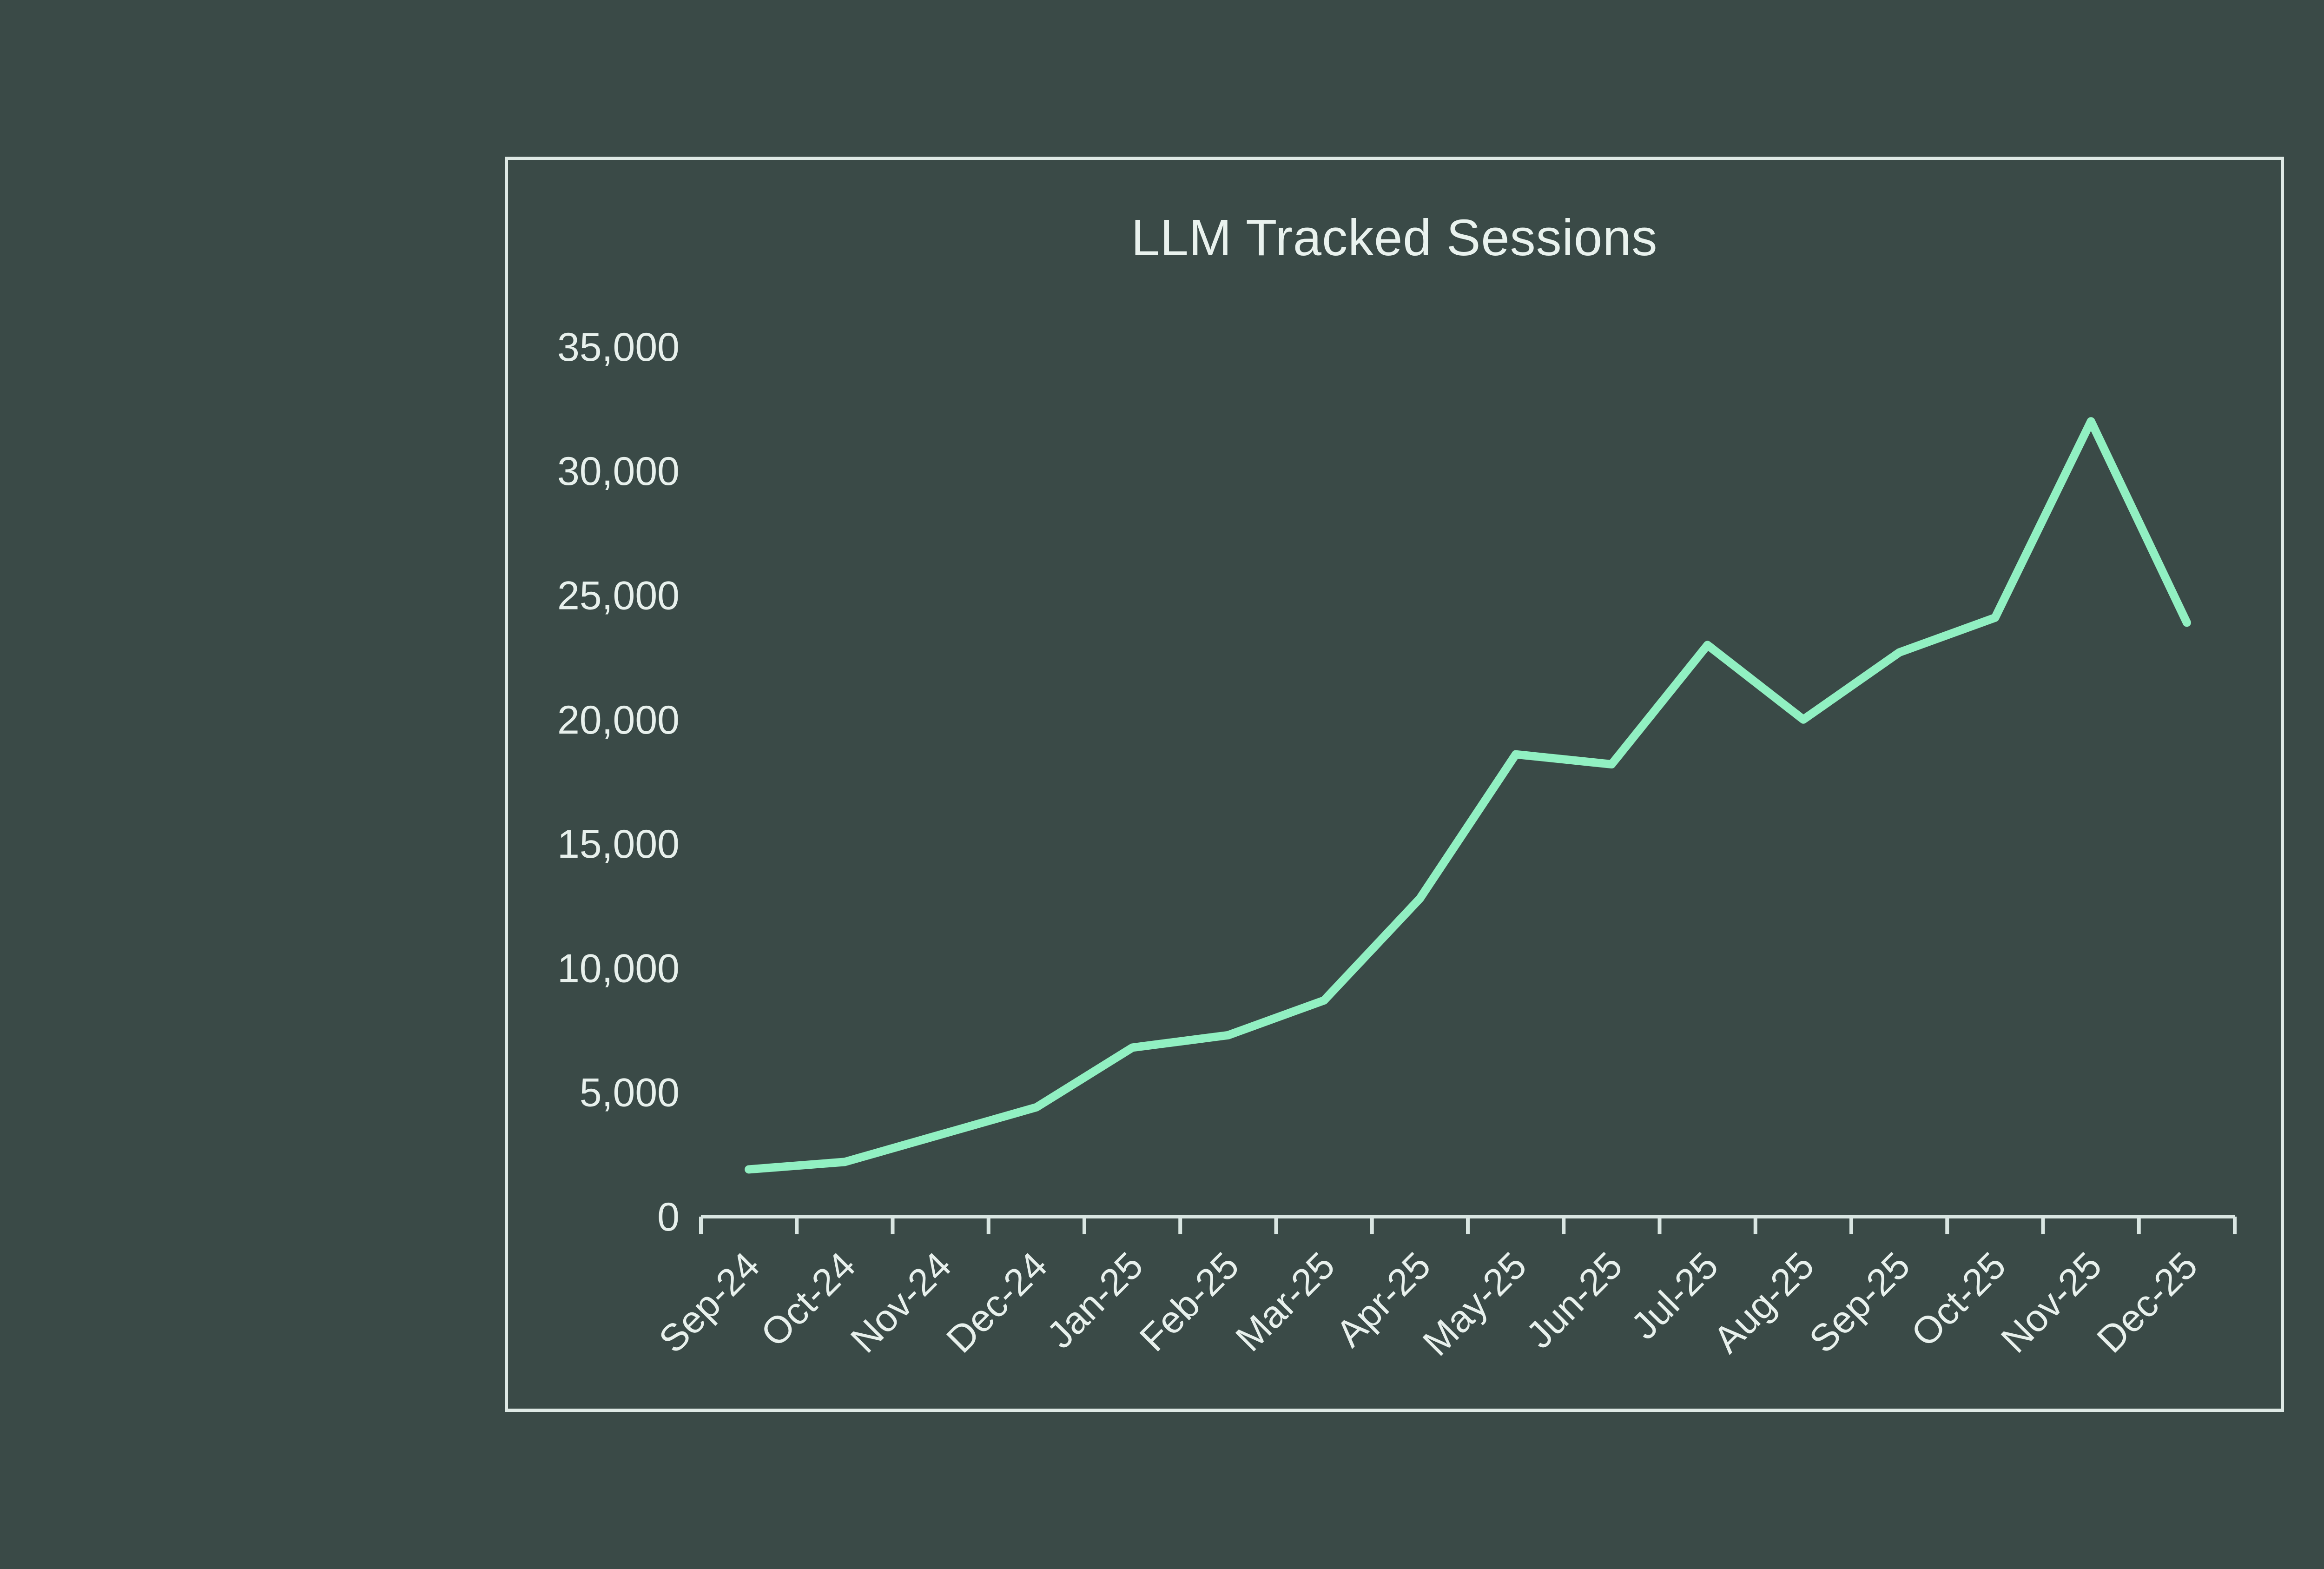 This screenshot has height=1569, width=2324. Describe the element at coordinates (1860, 1302) in the screenshot. I see `x-axis-label: Sep-25` at that location.